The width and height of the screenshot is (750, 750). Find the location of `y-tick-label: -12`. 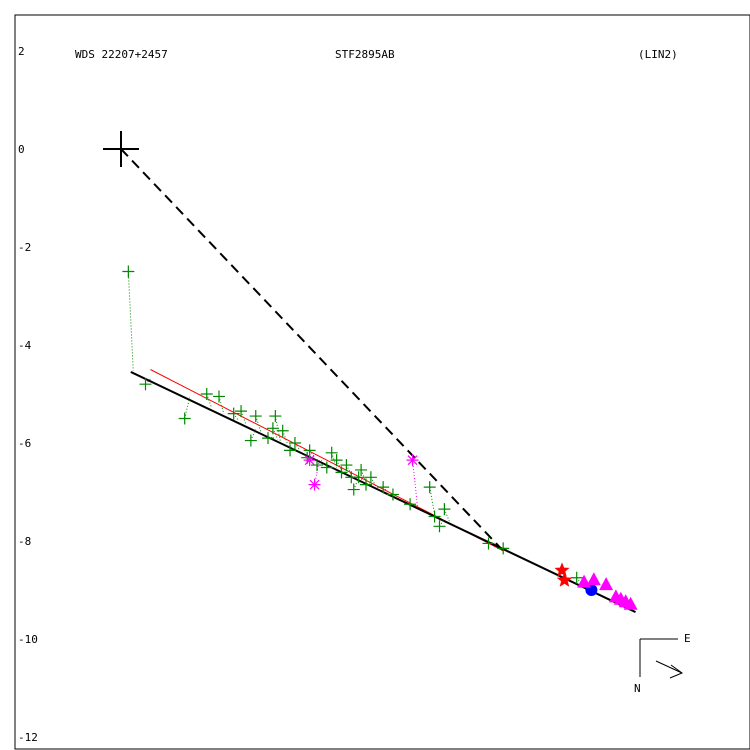

y-tick-label: -12 is located at coordinates (28, 737).